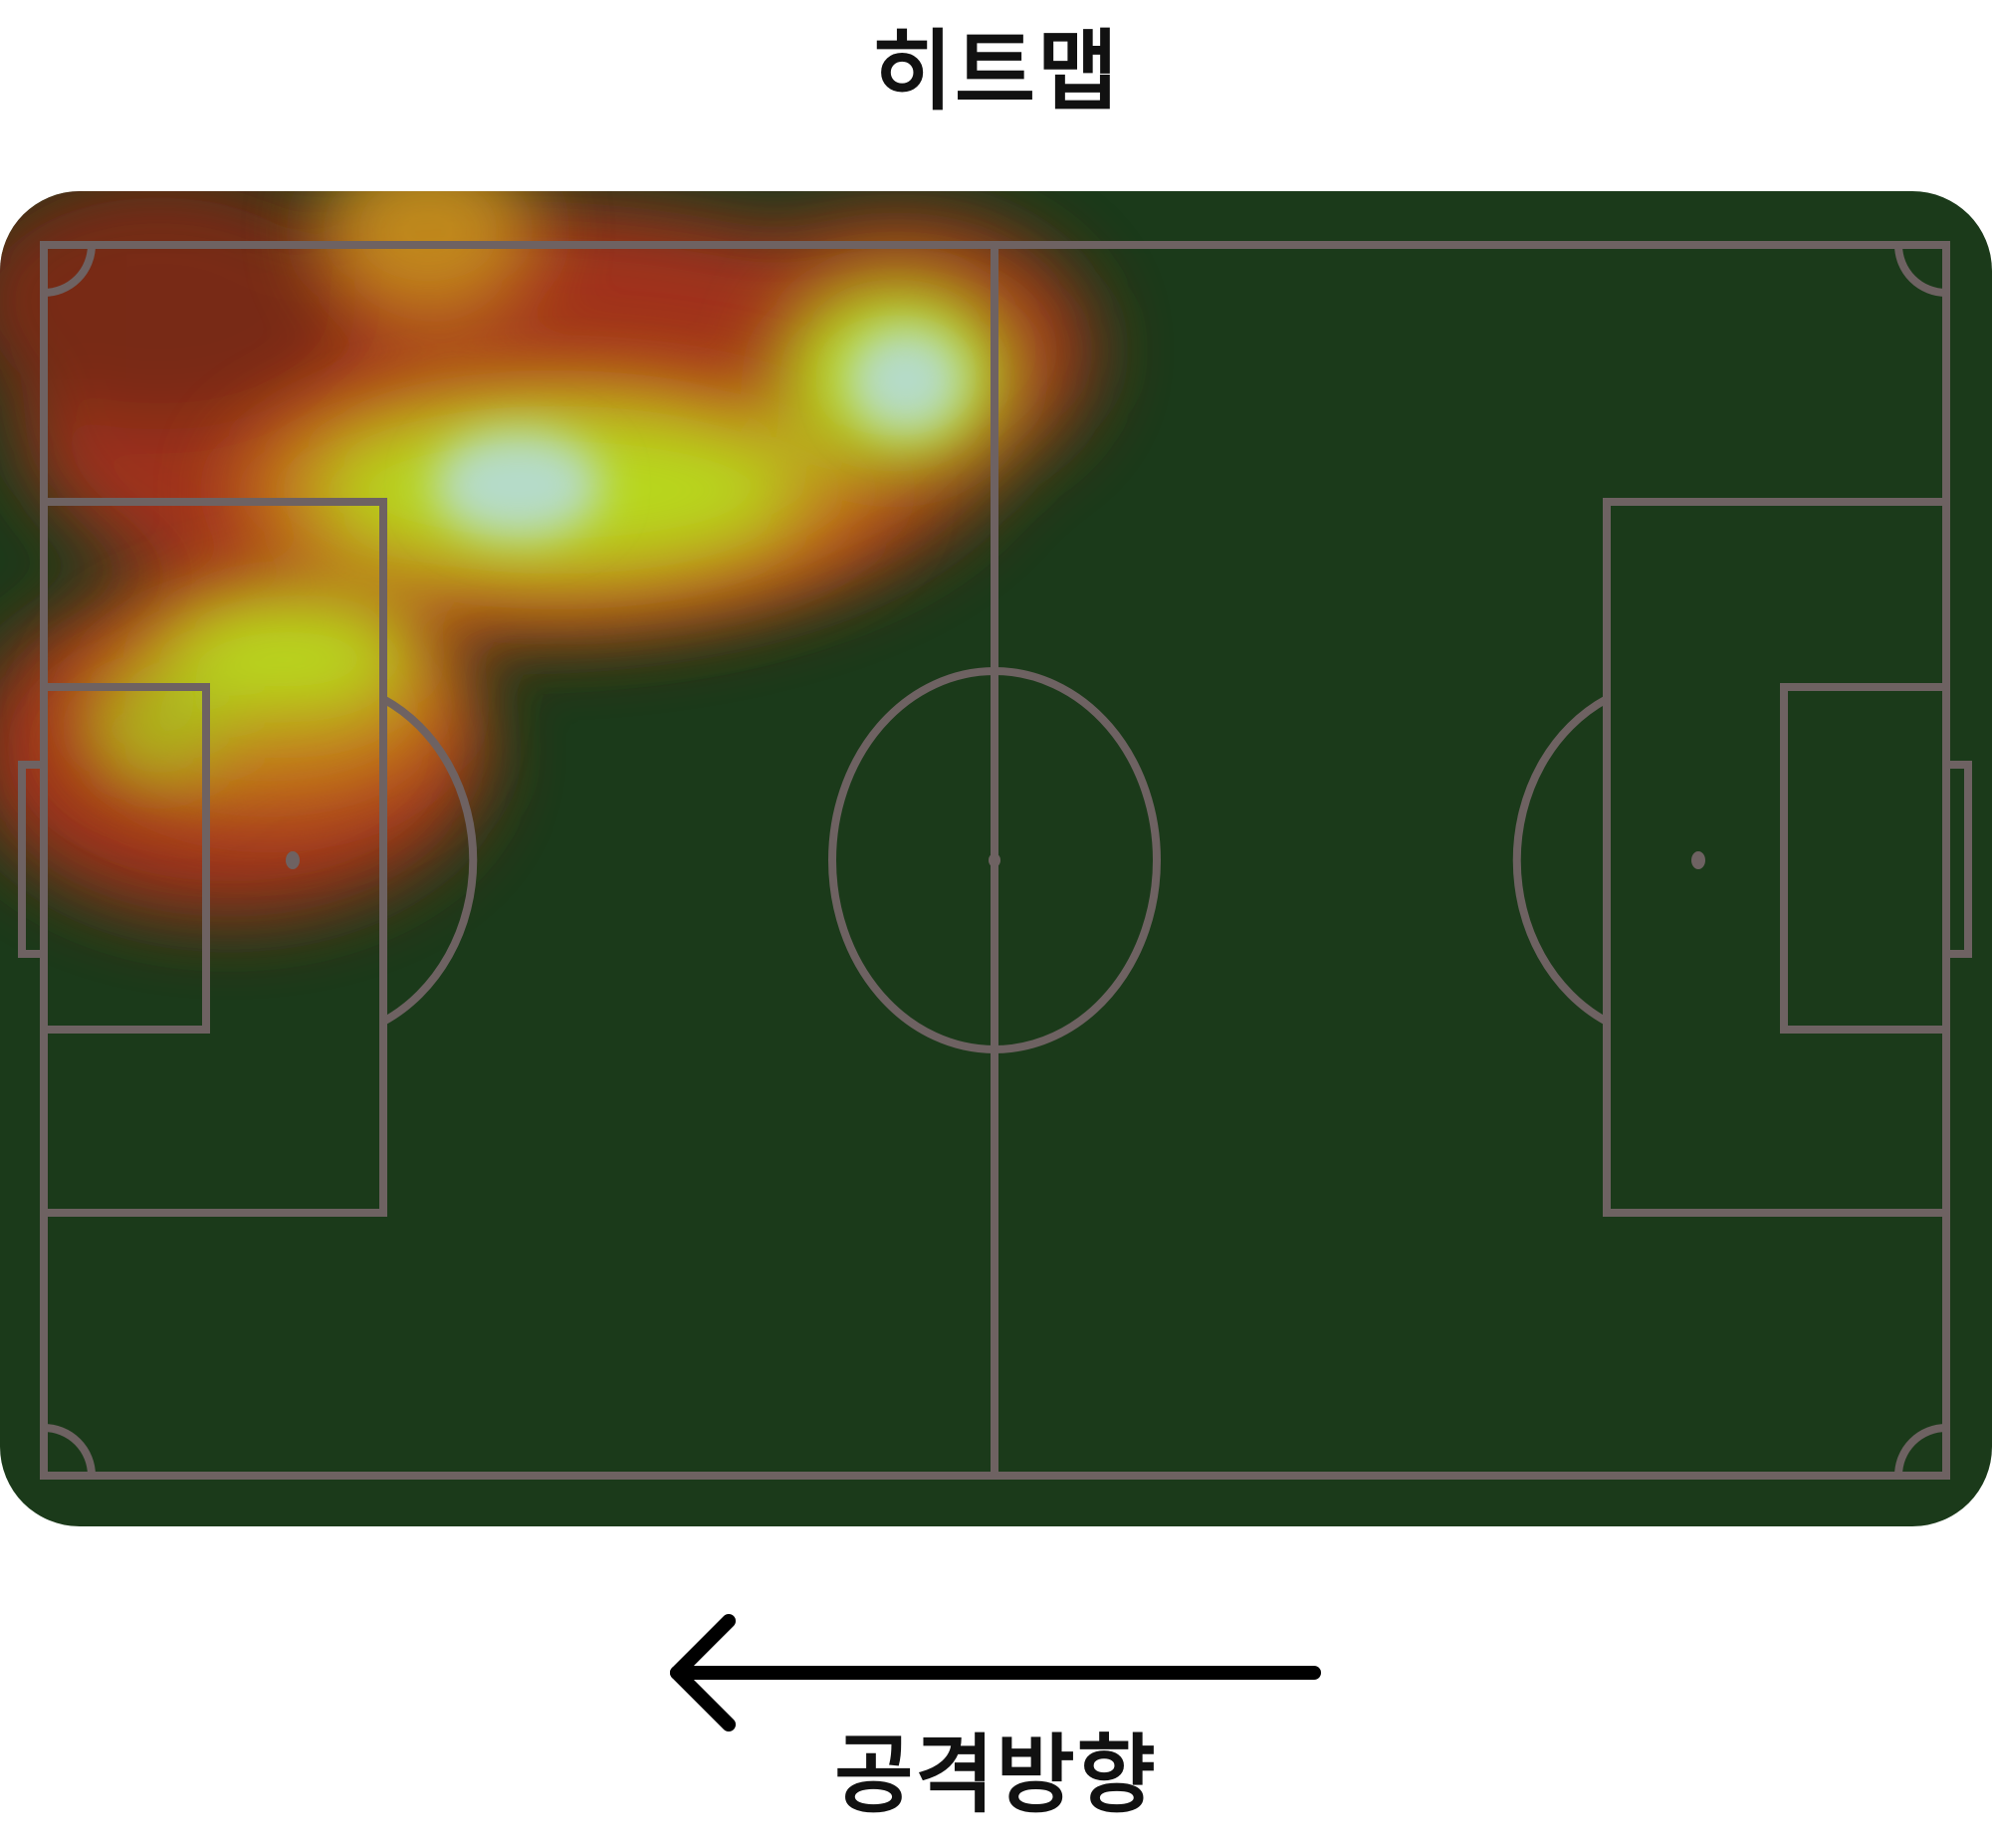 This screenshot has height=1848, width=1992. I want to click on pitch-spots, so click(996, 860).